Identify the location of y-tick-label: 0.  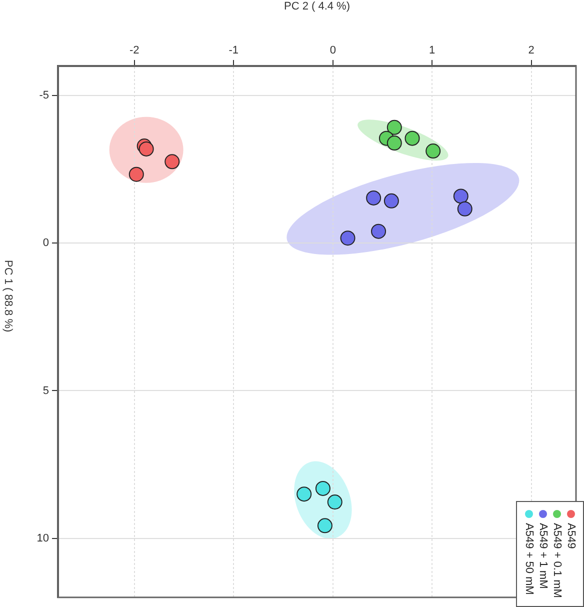
(45, 243).